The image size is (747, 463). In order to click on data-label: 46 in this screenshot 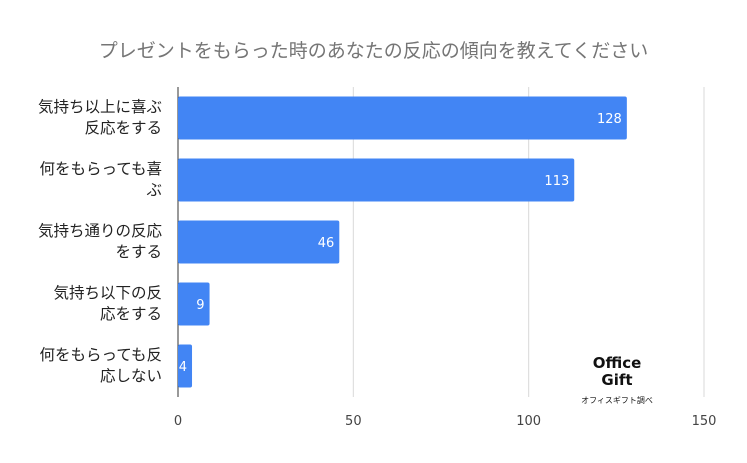, I will do `click(326, 243)`.